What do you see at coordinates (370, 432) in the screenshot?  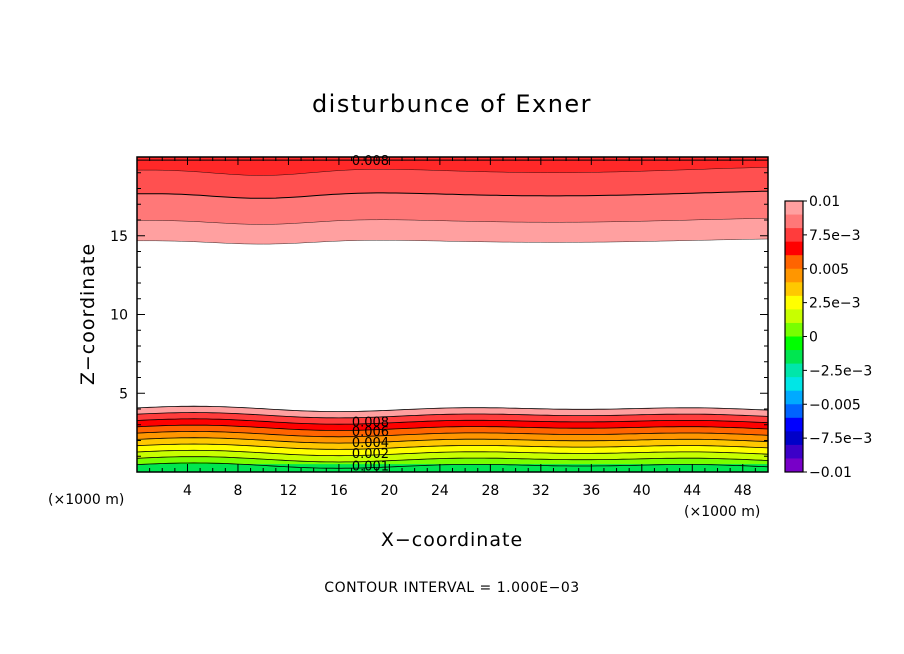 I see `contour-label: 0.006` at bounding box center [370, 432].